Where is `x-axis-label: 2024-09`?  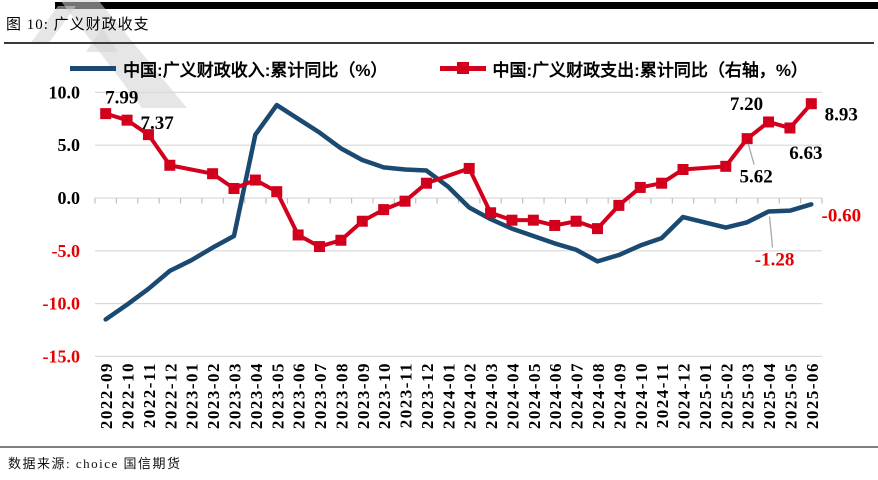
x-axis-label: 2024-09 is located at coordinates (619, 395).